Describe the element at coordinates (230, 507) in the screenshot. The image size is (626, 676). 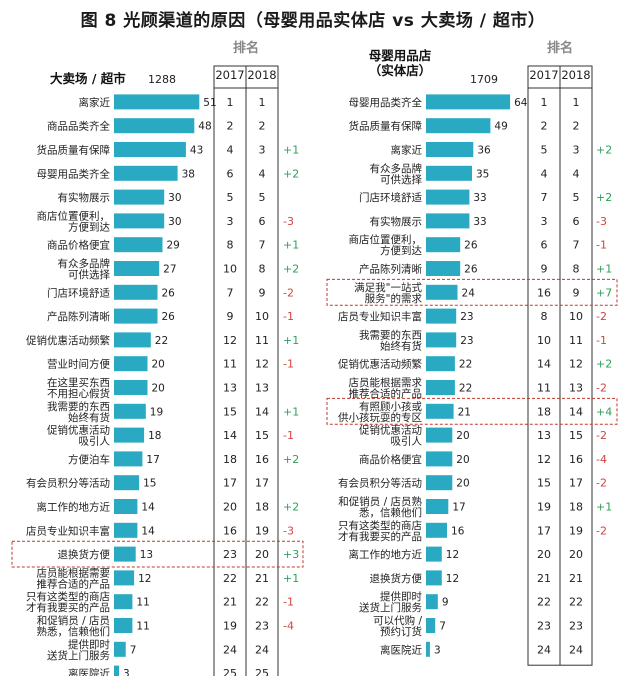
I see `rank-2017: 20` at that location.